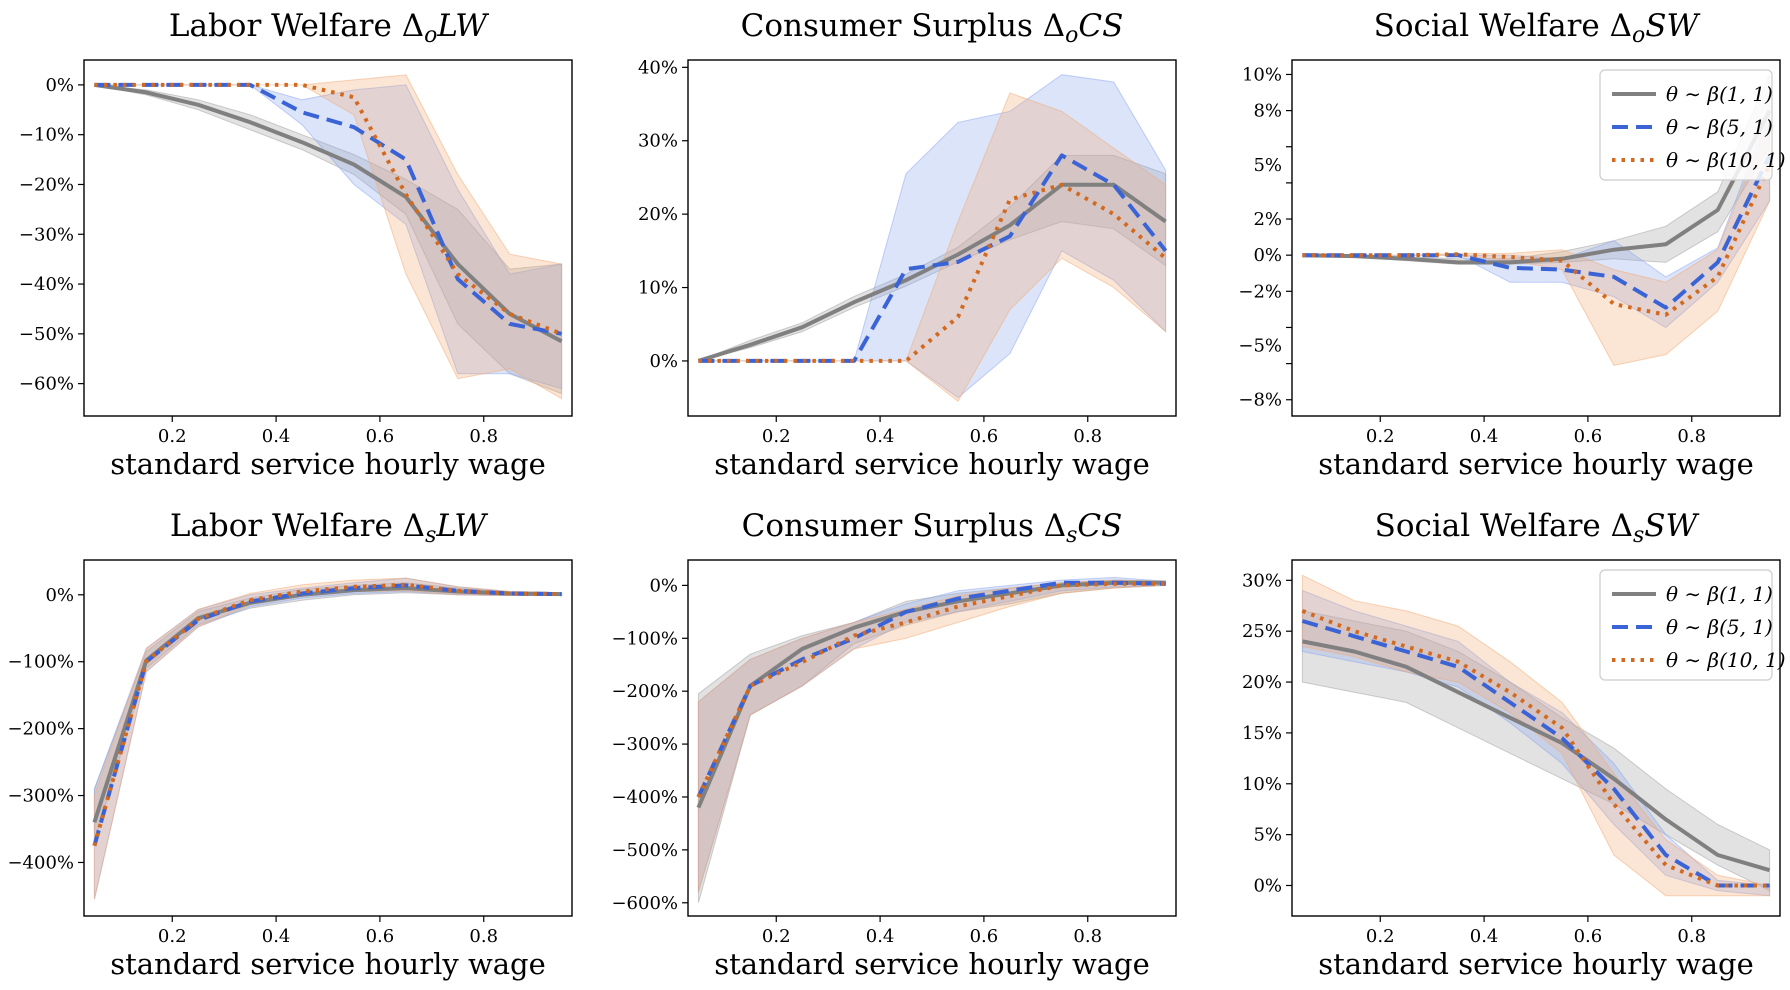 This screenshot has width=1790, height=990. I want to click on y-tick-label: −600%, so click(644, 903).